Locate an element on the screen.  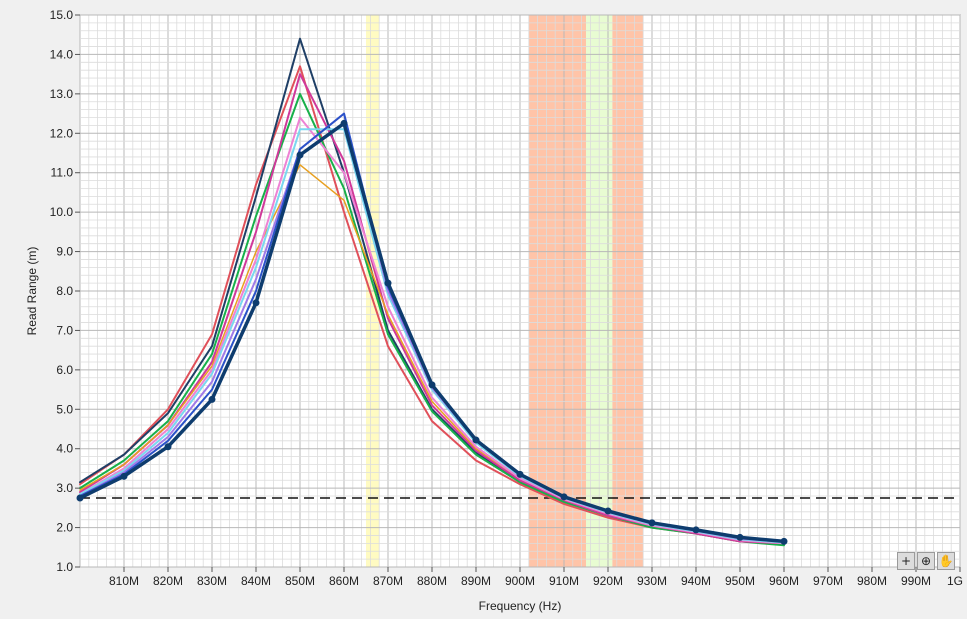
y-tick-label: 9.0 is located at coordinates (64, 252).